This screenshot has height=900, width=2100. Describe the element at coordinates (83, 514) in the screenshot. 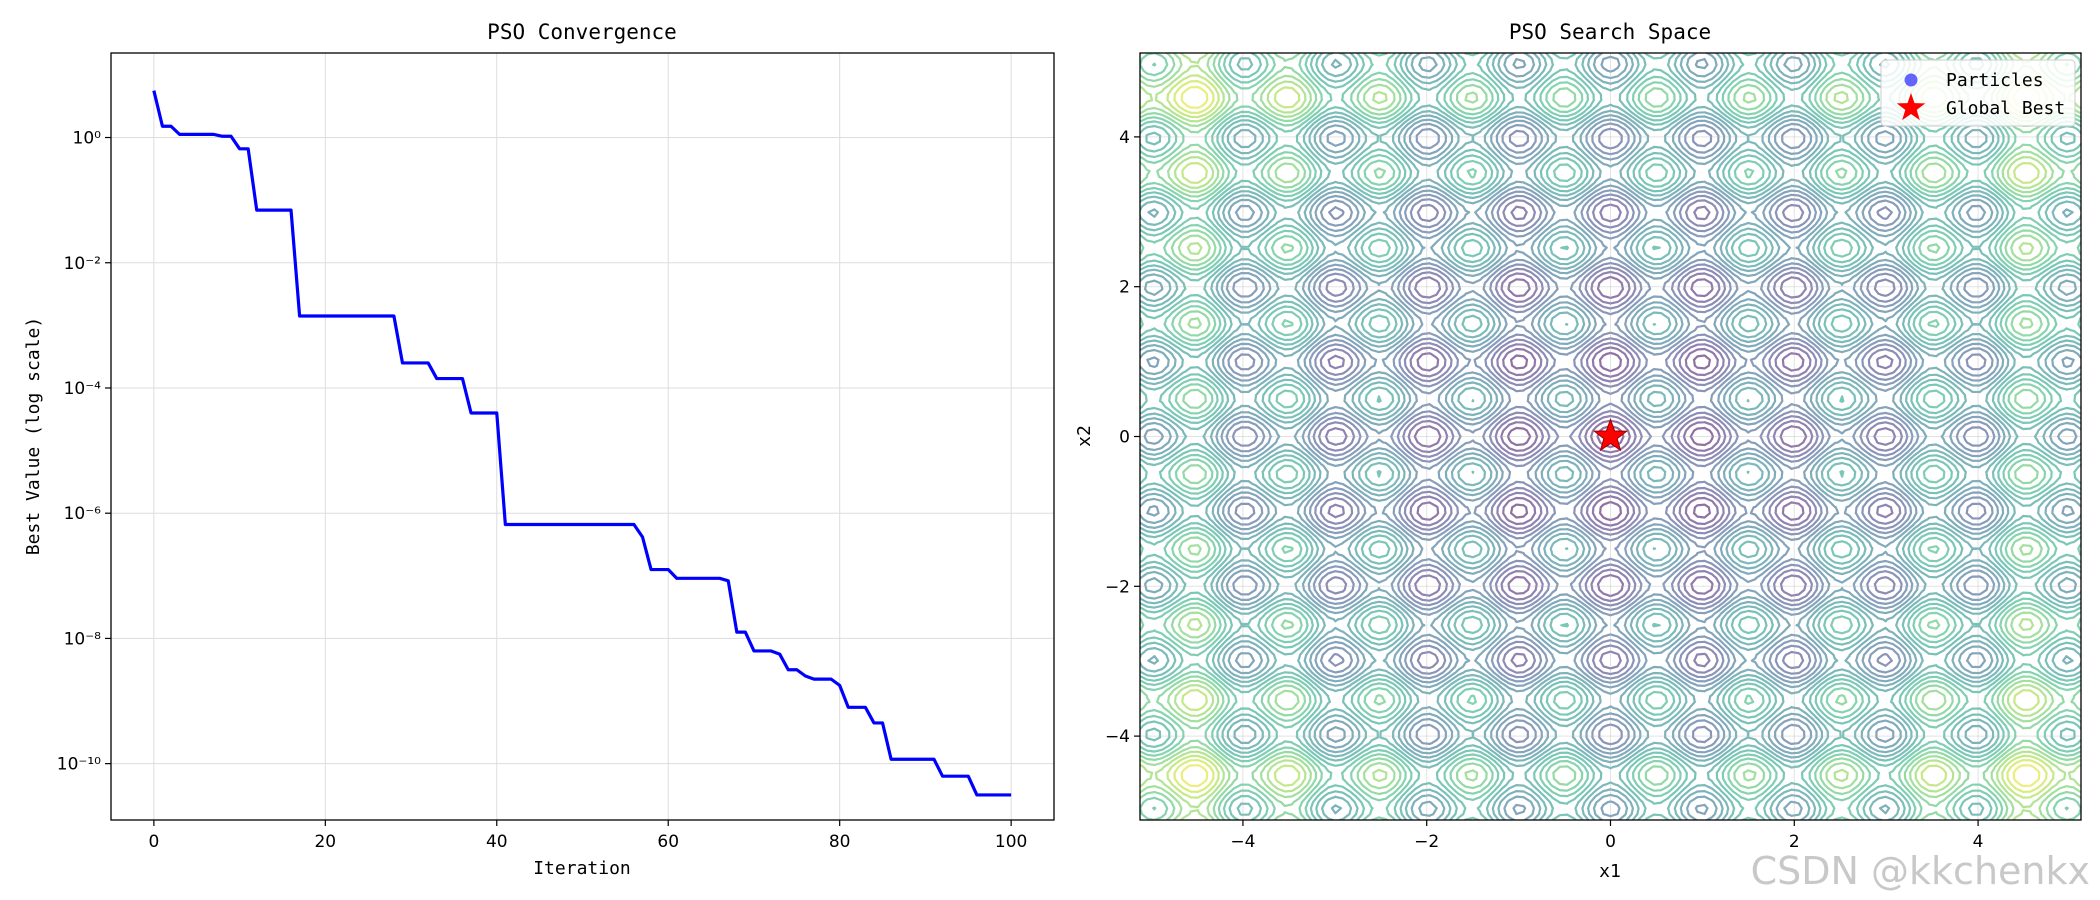

I see `convergence-y-tick-label: 10⁻⁶` at that location.